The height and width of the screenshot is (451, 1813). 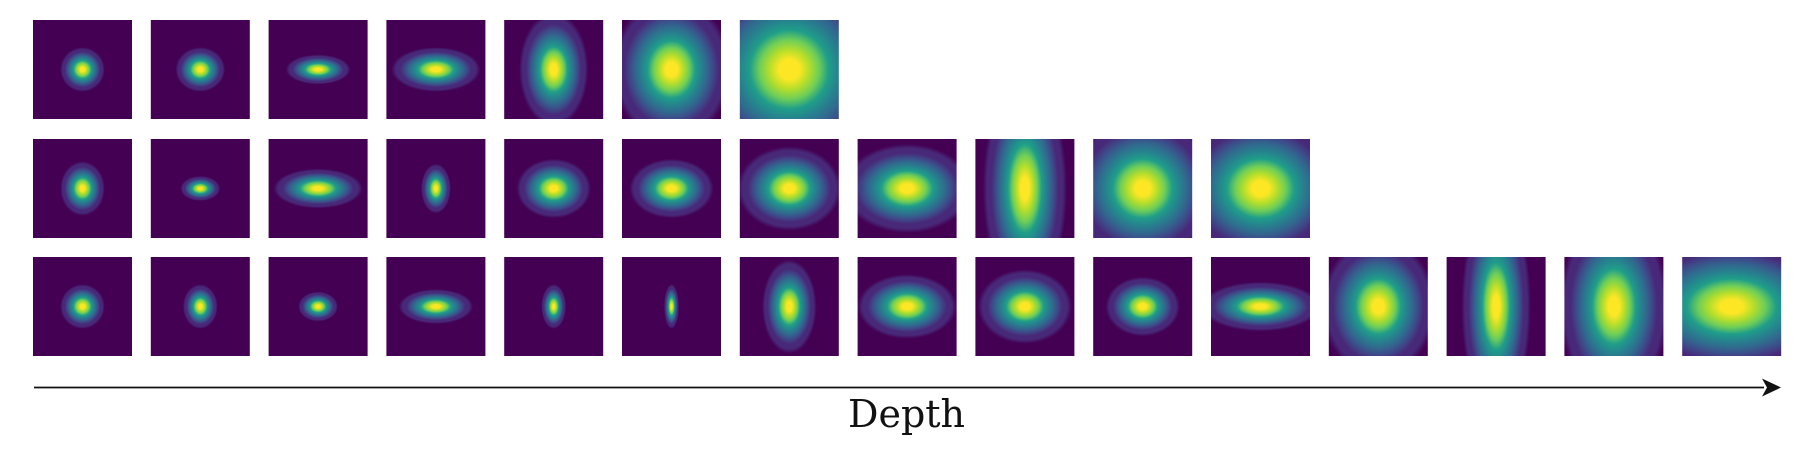 What do you see at coordinates (906, 414) in the screenshot?
I see `depth-axis-label: Depth` at bounding box center [906, 414].